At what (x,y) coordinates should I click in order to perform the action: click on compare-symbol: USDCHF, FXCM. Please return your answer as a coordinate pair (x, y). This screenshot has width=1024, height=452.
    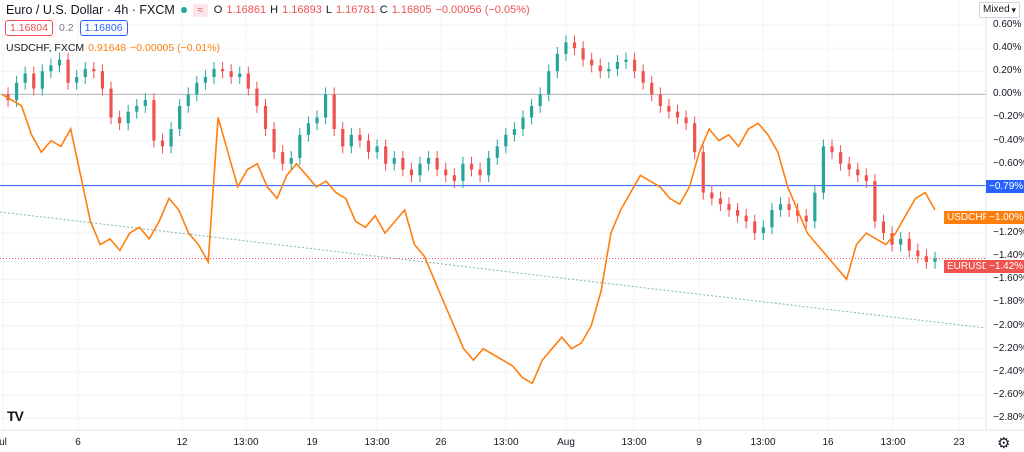
    Looking at the image, I should click on (45, 48).